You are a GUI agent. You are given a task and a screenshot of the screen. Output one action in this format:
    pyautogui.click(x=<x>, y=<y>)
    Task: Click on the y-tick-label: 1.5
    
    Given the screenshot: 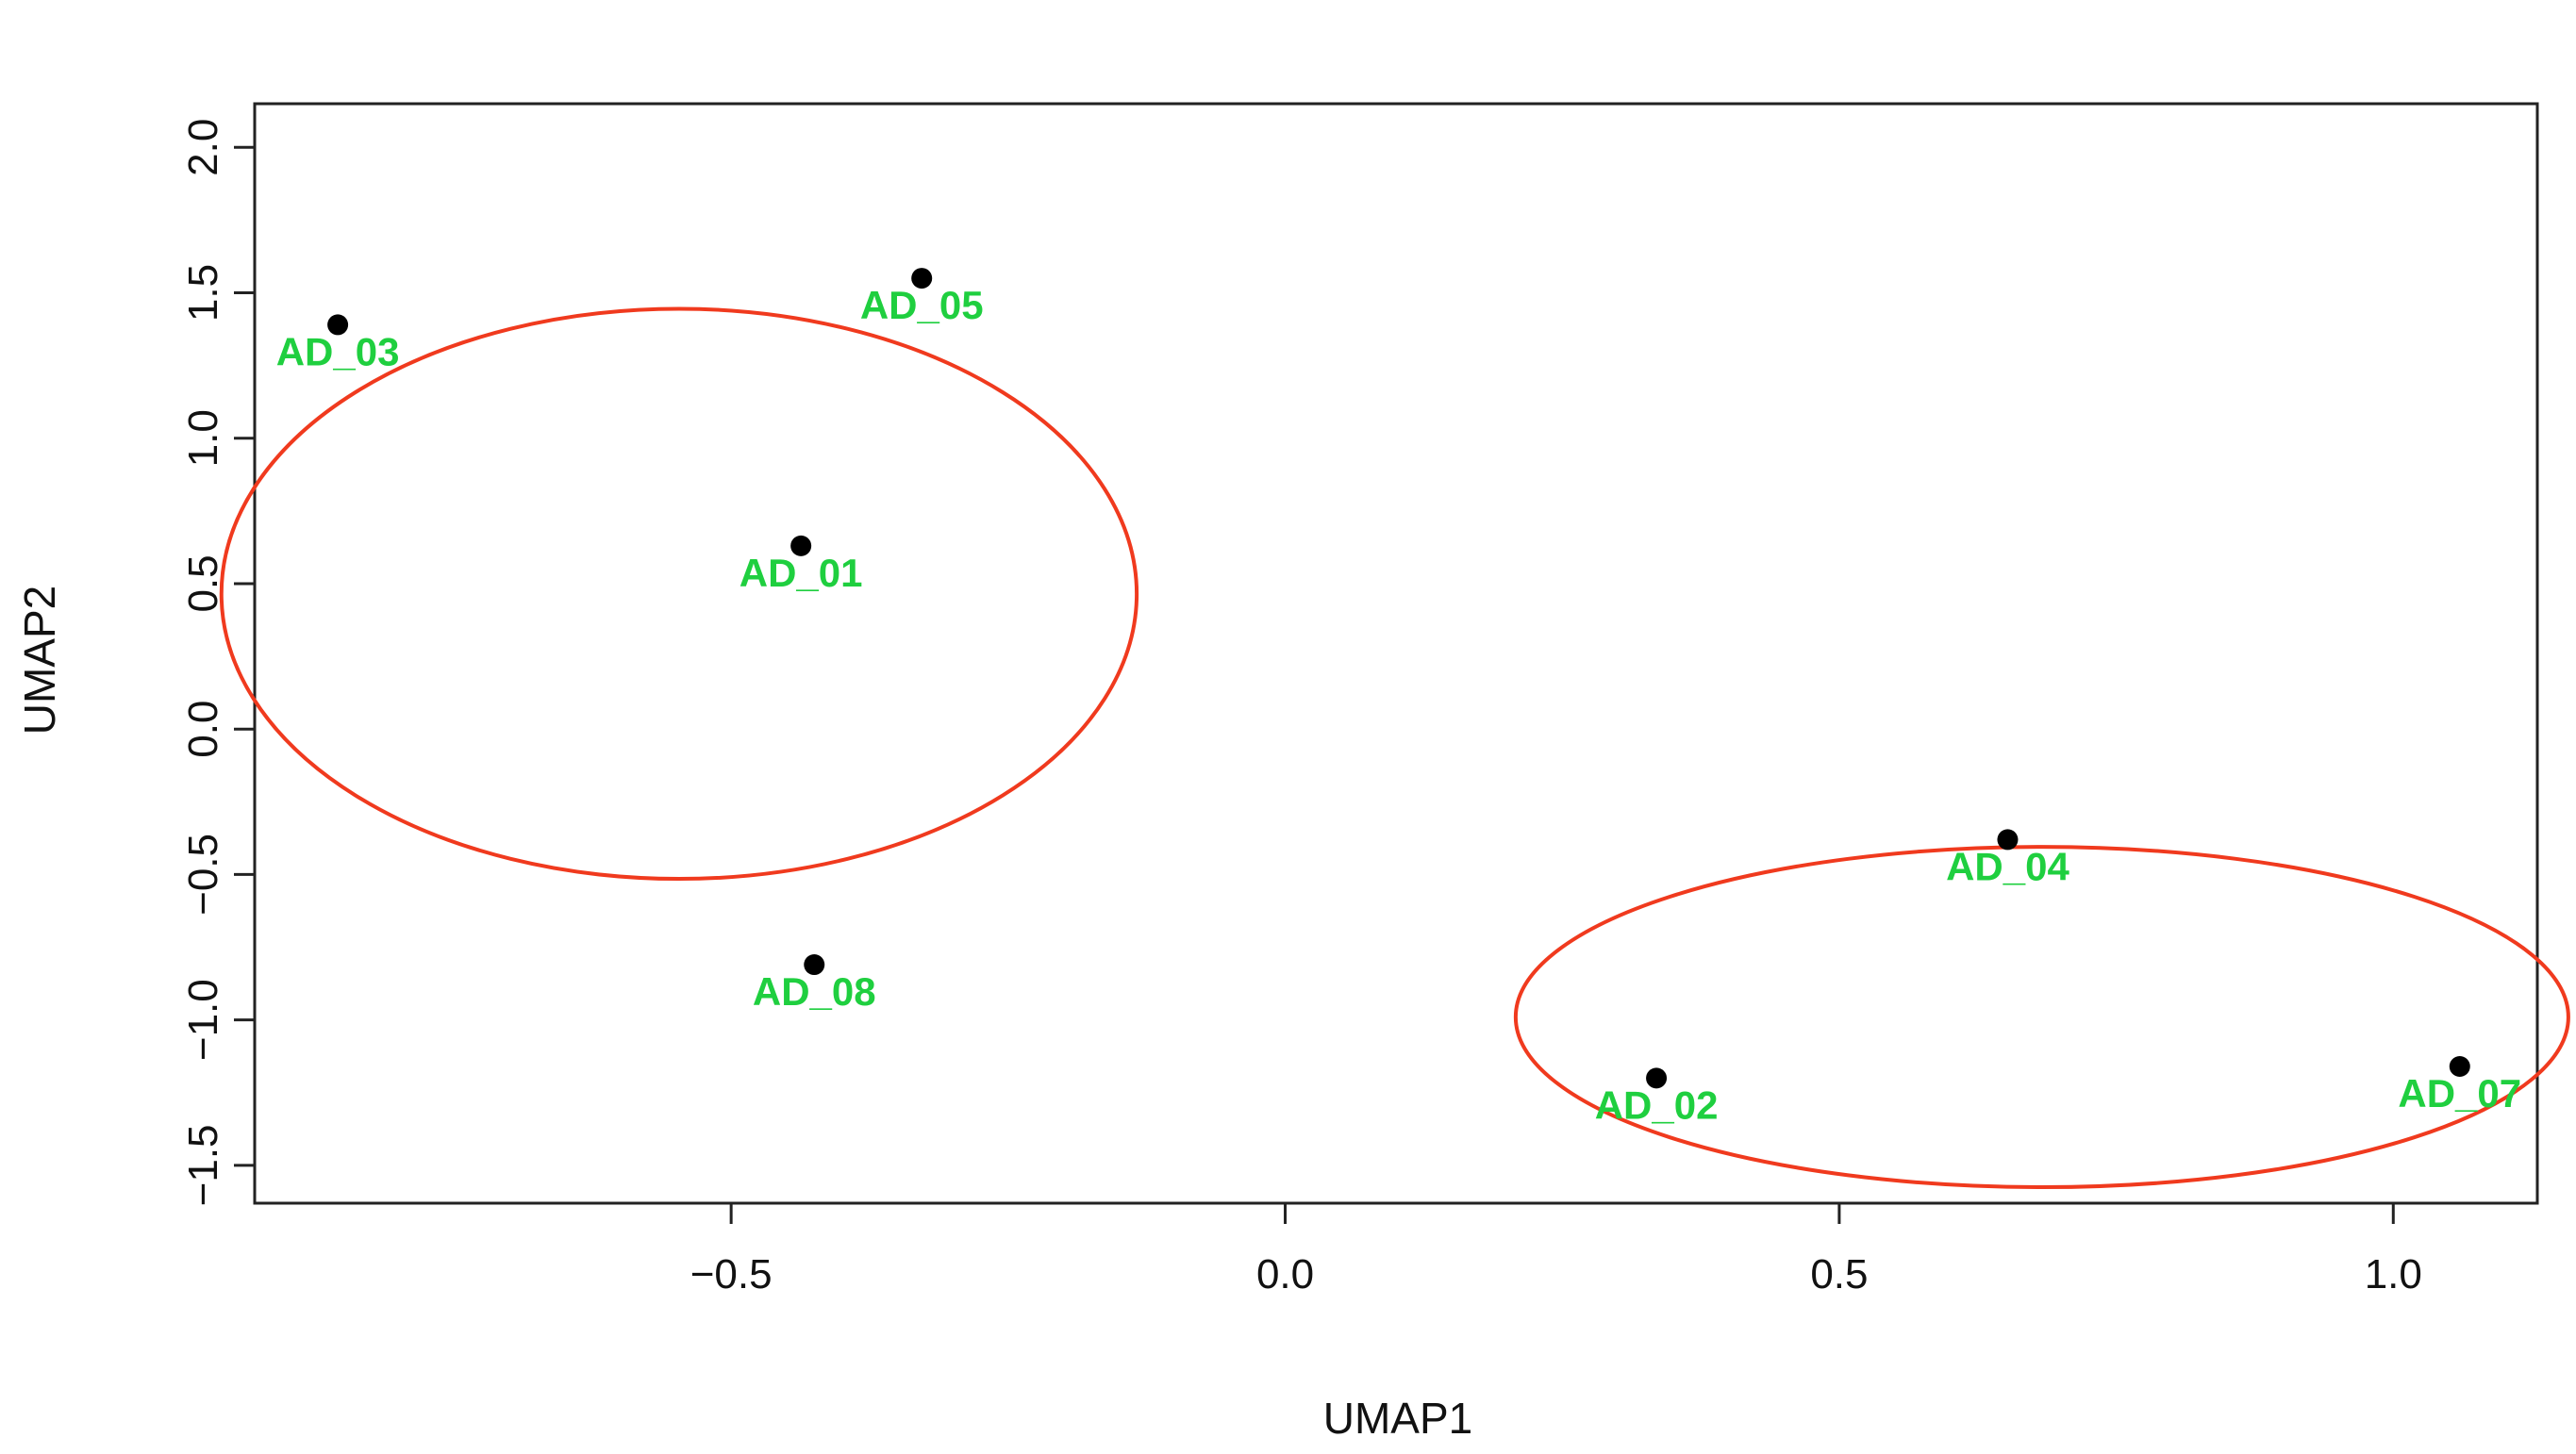 What is the action you would take?
    pyautogui.click(x=203, y=293)
    